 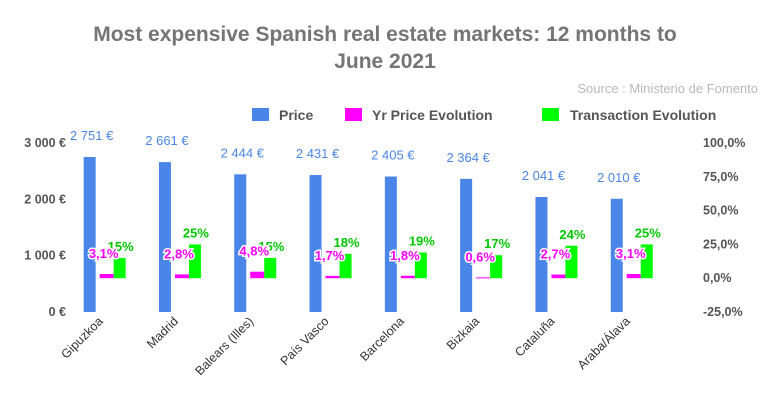 What do you see at coordinates (667, 88) in the screenshot?
I see `source-note: Source : Ministerio de Fomento` at bounding box center [667, 88].